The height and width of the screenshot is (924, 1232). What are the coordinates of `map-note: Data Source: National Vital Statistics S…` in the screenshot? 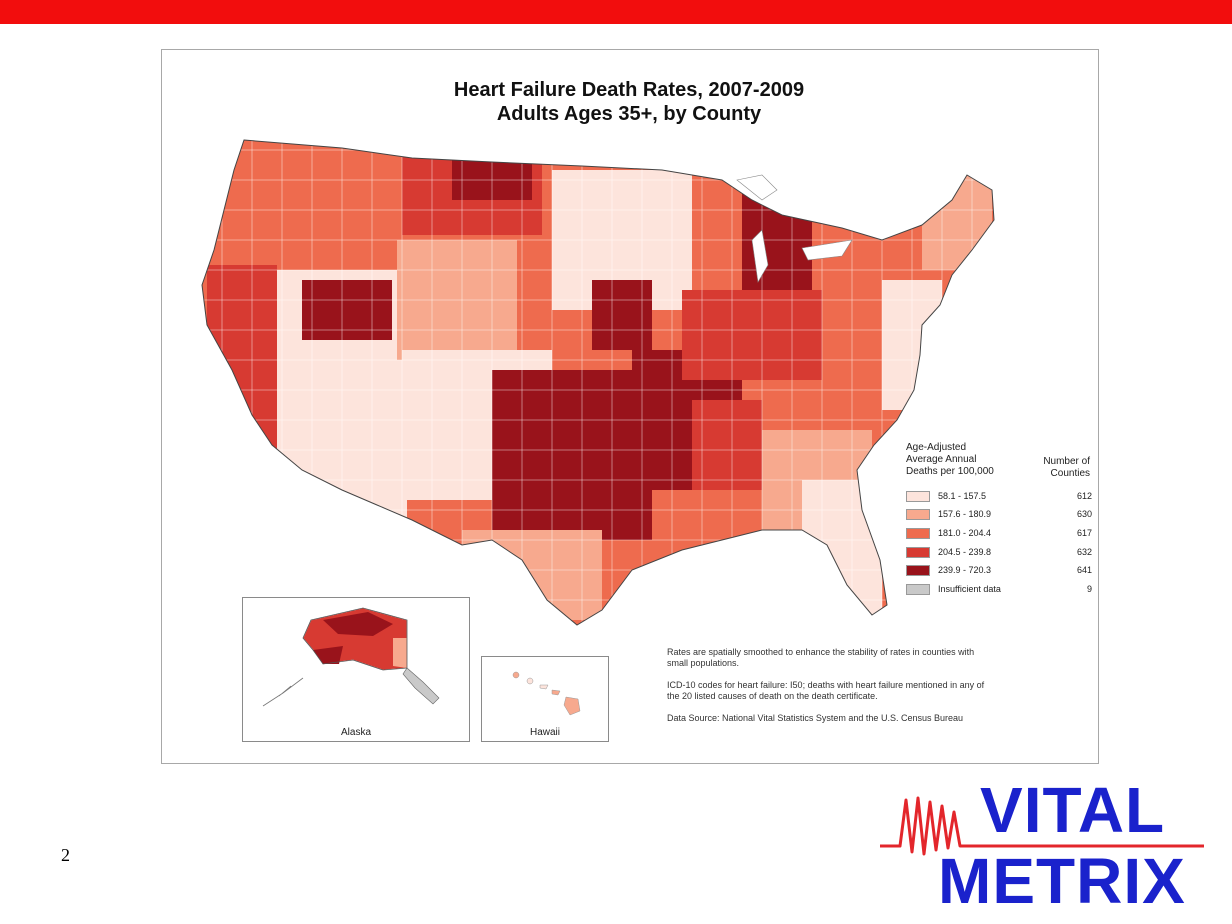 It's located at (815, 718).